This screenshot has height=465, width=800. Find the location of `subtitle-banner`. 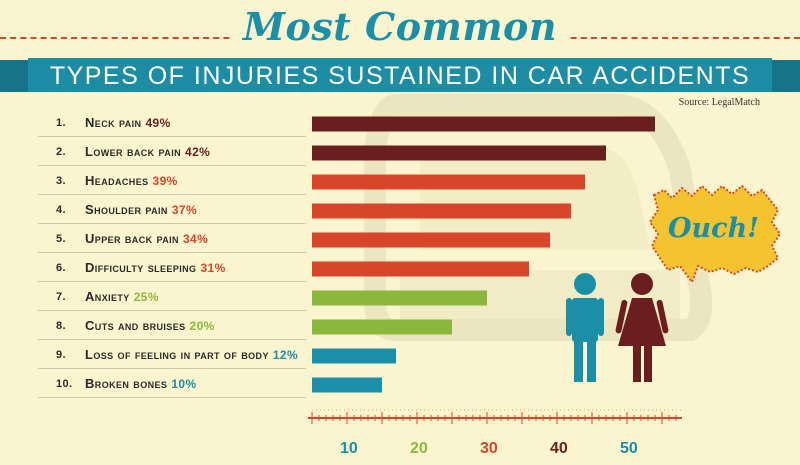

subtitle-banner is located at coordinates (400, 75).